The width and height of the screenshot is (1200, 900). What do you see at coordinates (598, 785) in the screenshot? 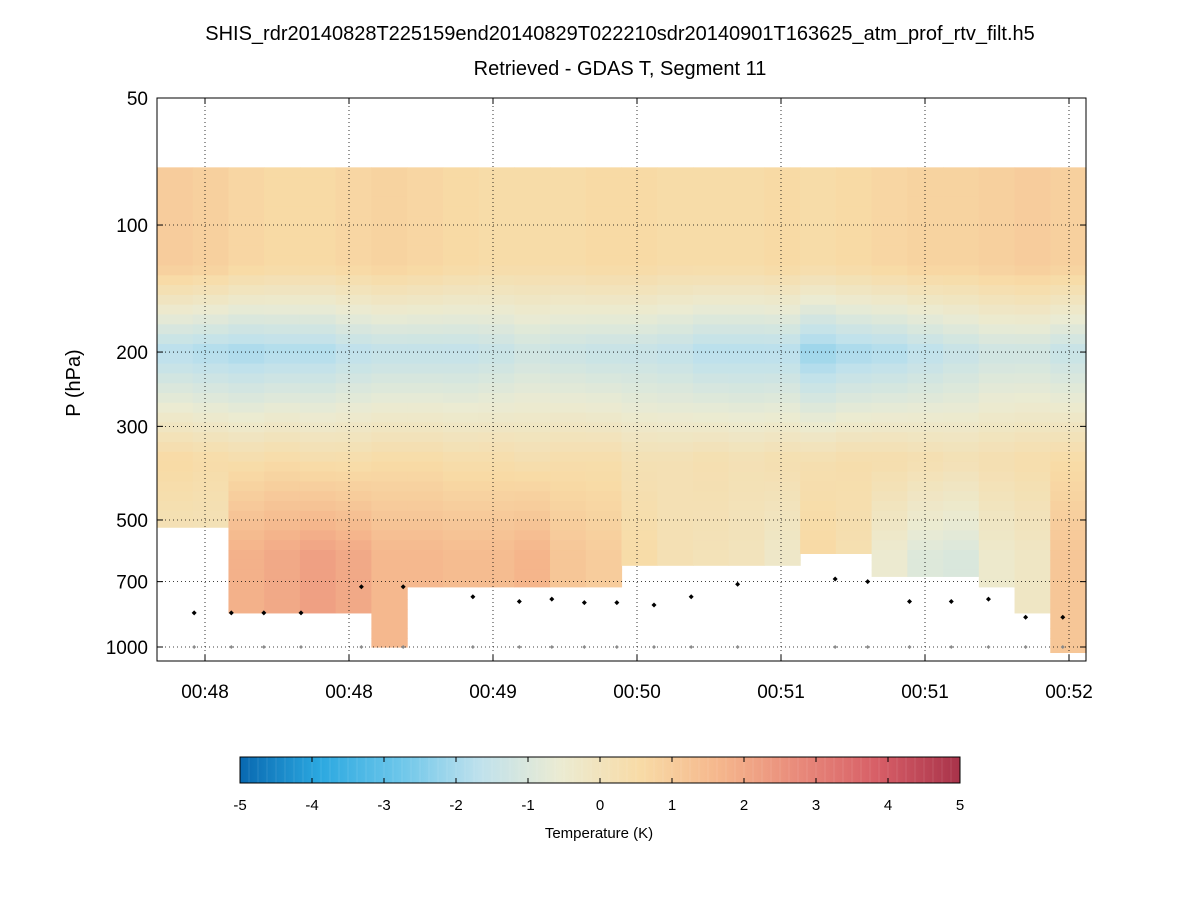
I see `colorbar: -5 -4 -3 -2 -1 0 1 2 3 4 5` at bounding box center [598, 785].